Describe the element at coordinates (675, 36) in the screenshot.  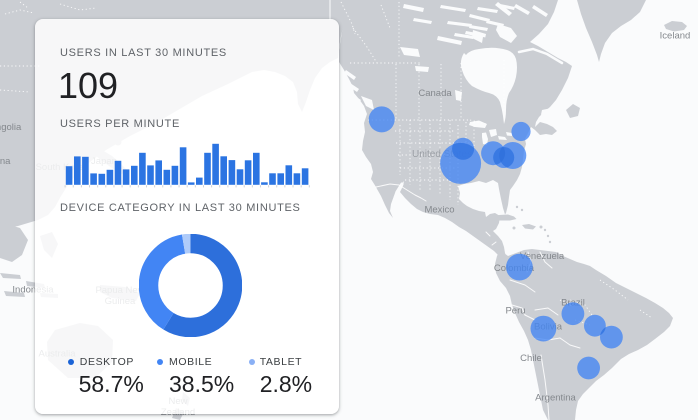
I see `svg-text: Iceland` at that location.